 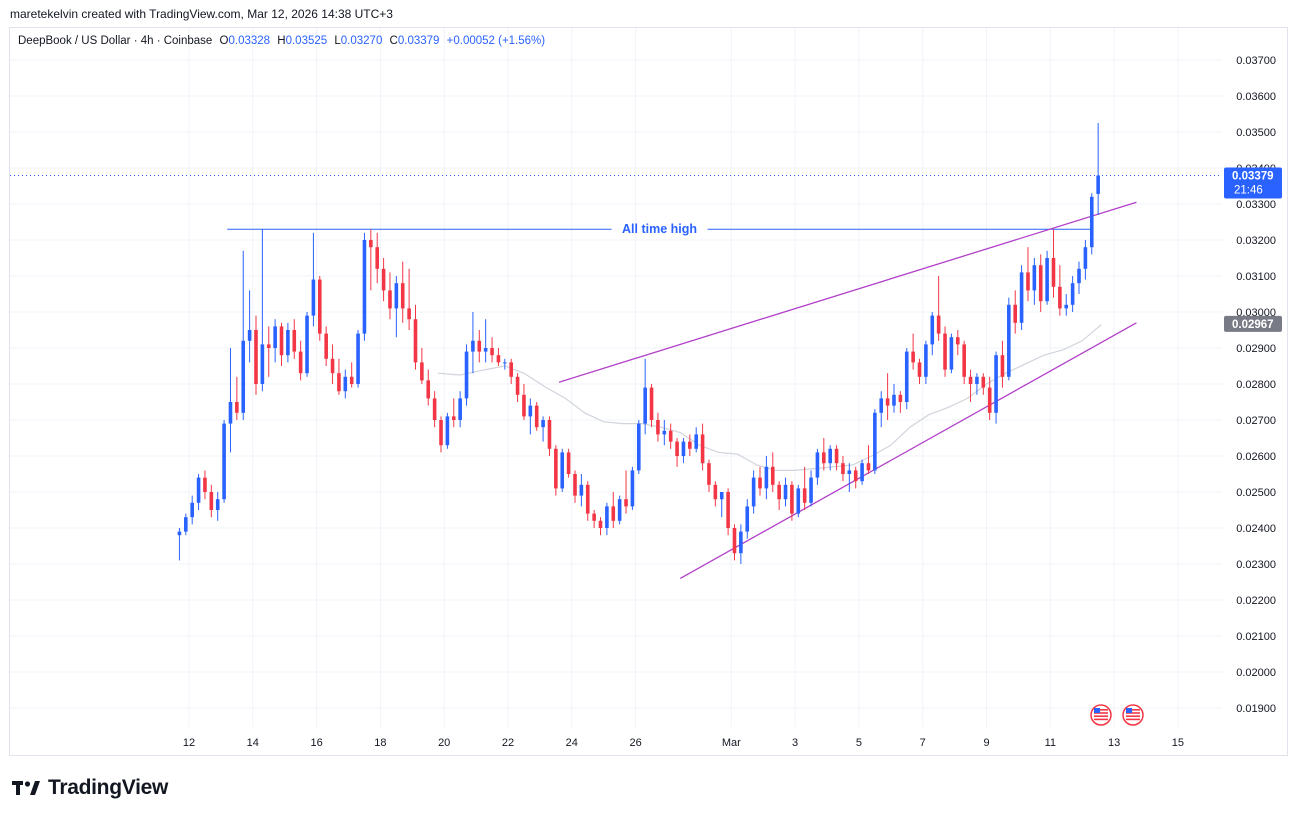 What do you see at coordinates (1256, 637) in the screenshot?
I see `y-tick-label: 0.02100` at bounding box center [1256, 637].